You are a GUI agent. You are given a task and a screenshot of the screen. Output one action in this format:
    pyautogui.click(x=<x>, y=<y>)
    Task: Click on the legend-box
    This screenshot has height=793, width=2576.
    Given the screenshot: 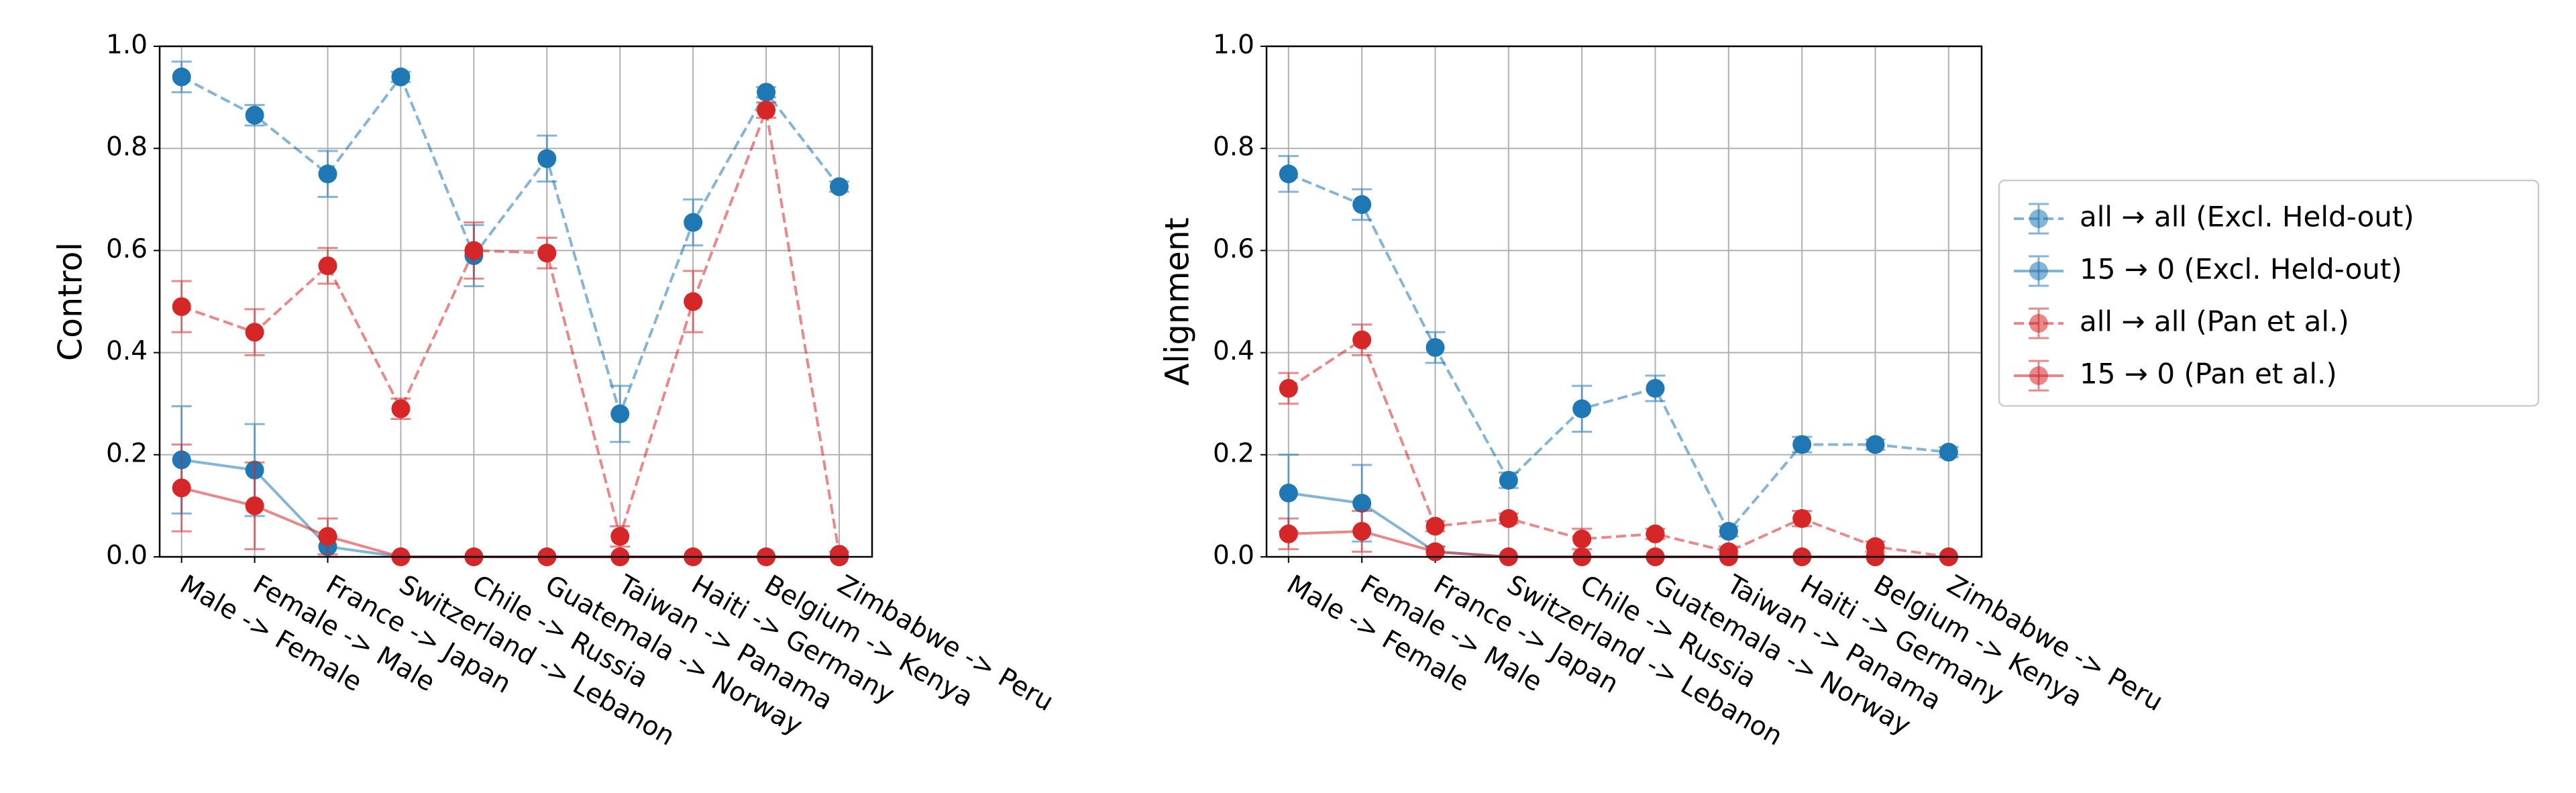 What is the action you would take?
    pyautogui.click(x=2269, y=293)
    